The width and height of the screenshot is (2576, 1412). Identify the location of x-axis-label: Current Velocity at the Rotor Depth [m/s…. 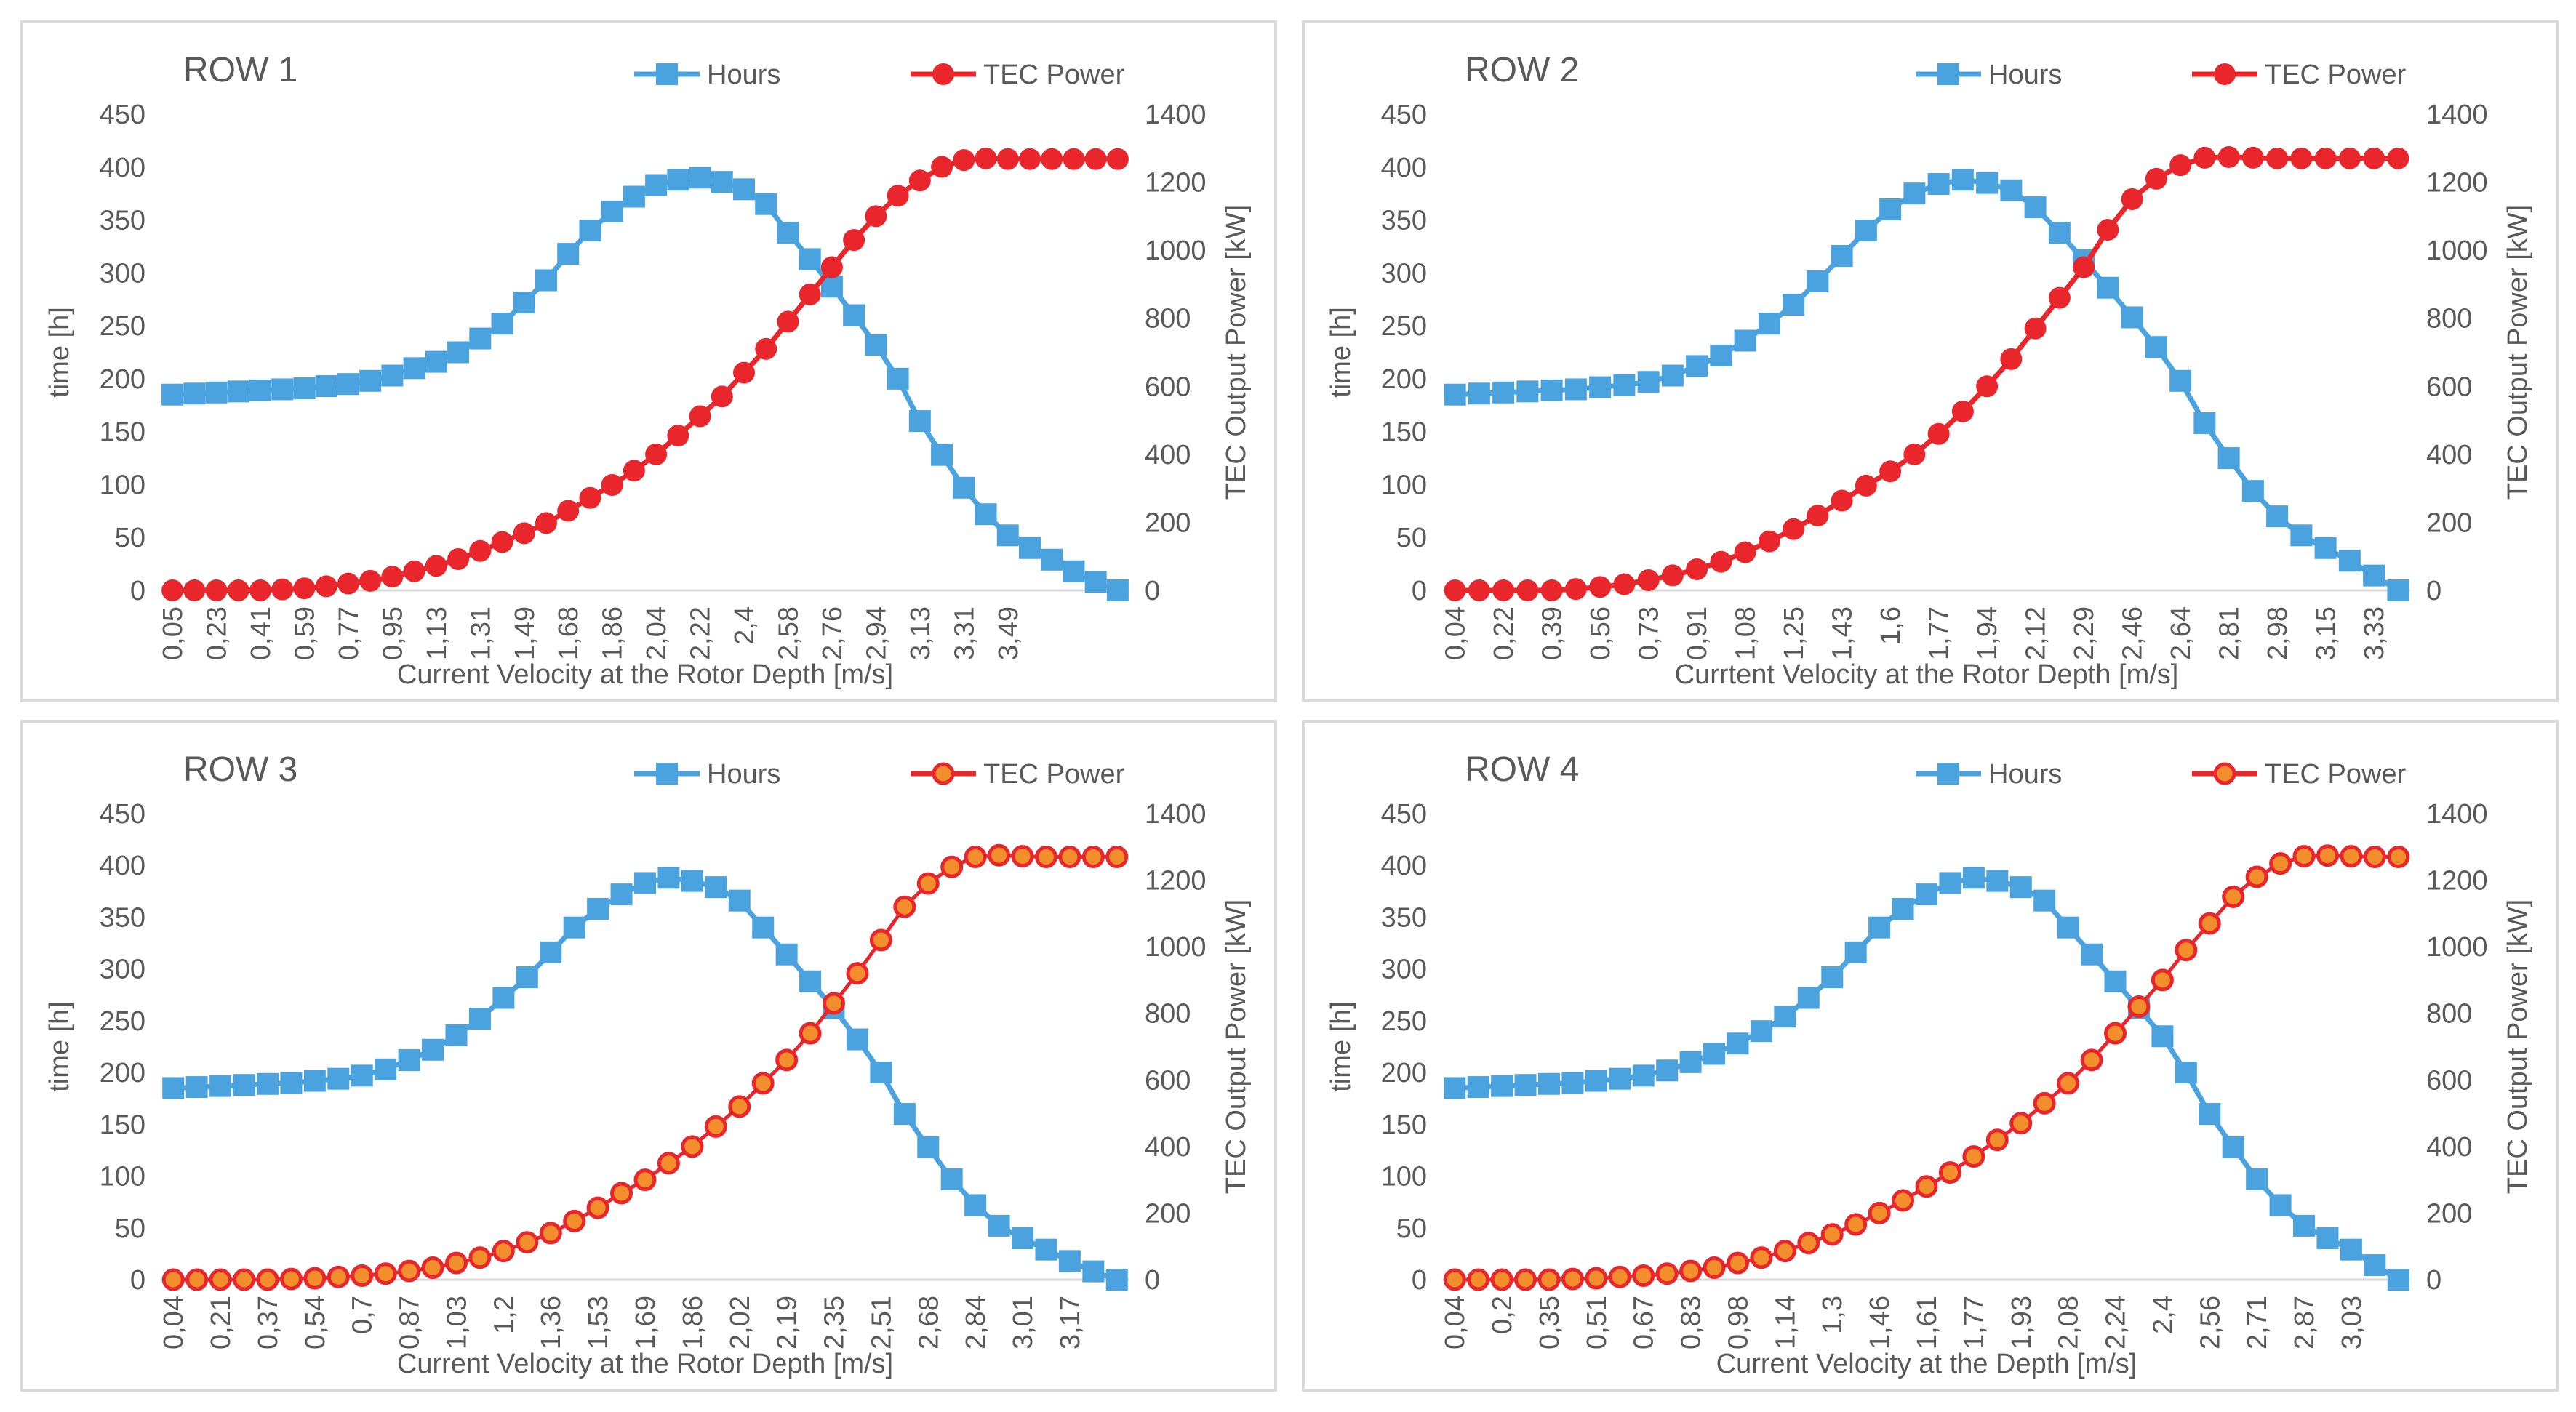
(645, 674).